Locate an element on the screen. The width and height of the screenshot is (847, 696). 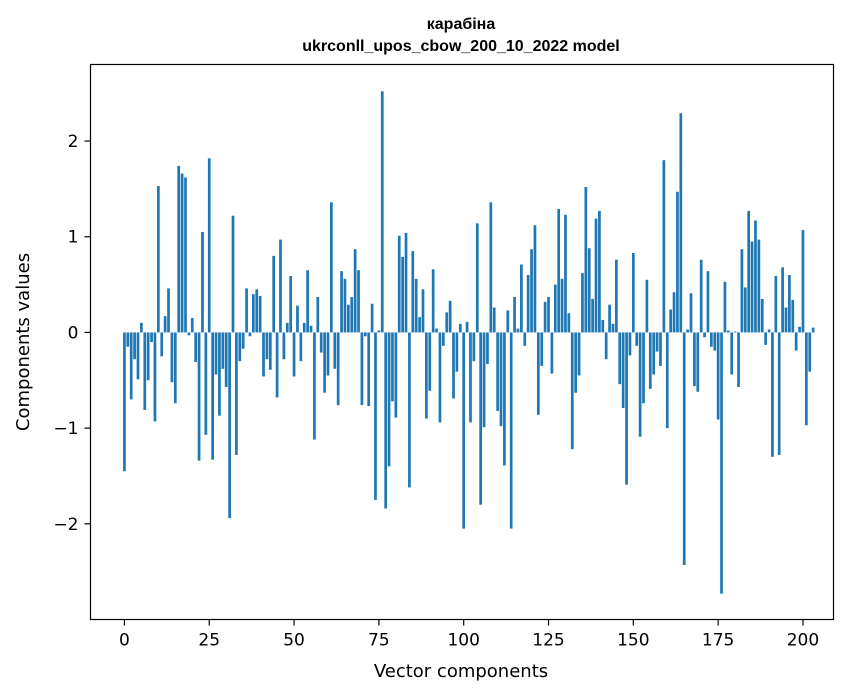
x-axis-ticks: 0 25 50 75 100 125 150 175 200 is located at coordinates (469, 635).